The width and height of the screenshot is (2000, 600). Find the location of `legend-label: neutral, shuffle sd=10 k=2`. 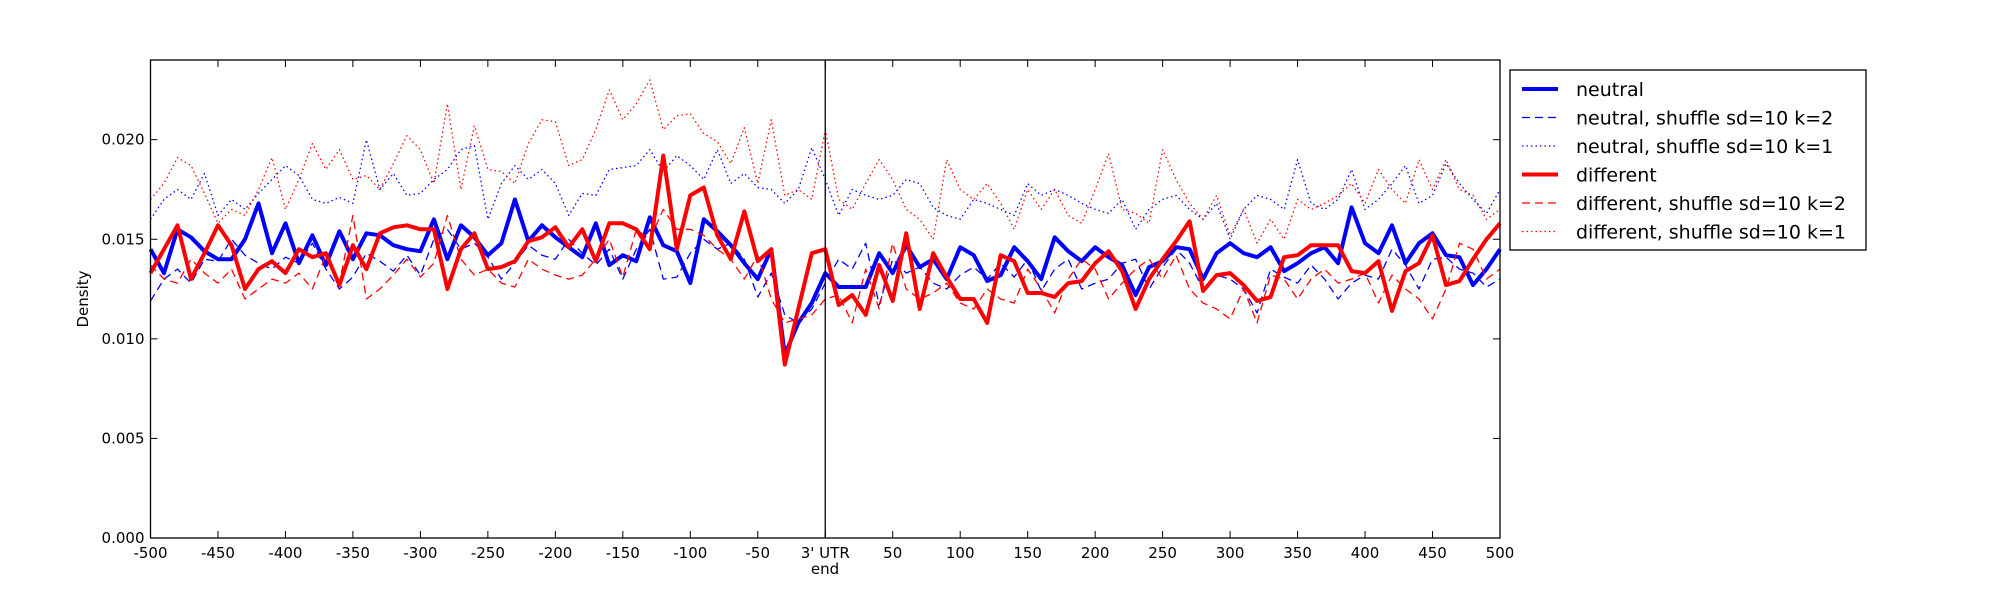

legend-label: neutral, shuffle sd=10 k=2 is located at coordinates (1704, 119).